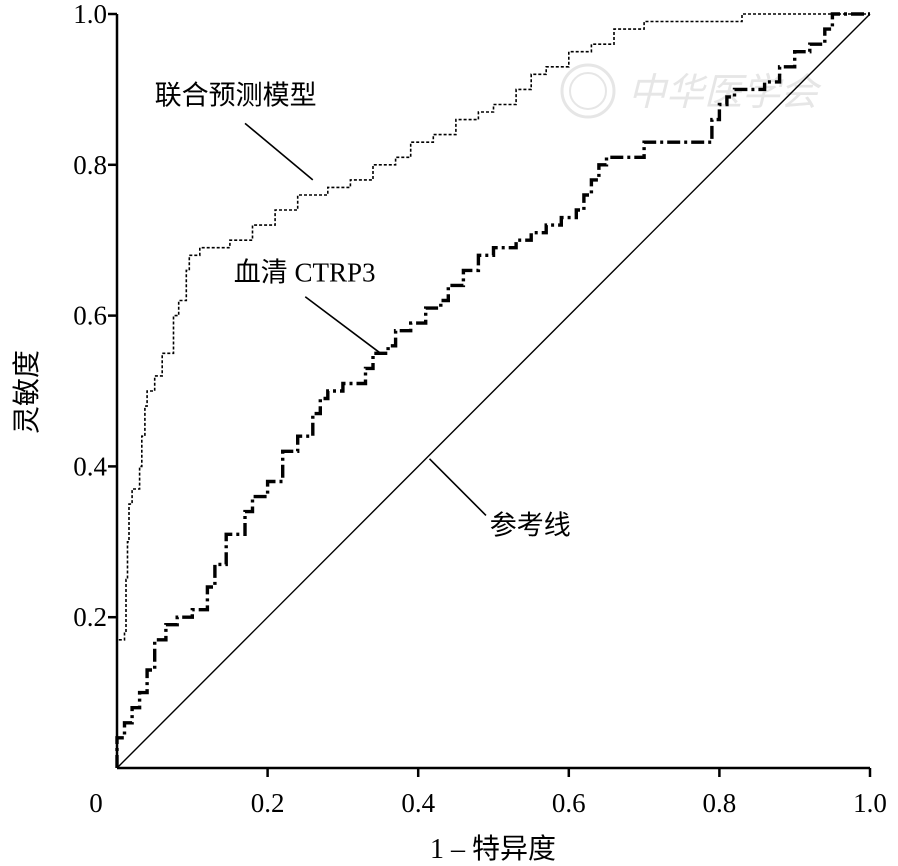 This screenshot has width=898, height=866. What do you see at coordinates (305, 273) in the screenshot?
I see `label-ctrp3: 血清 CTRP3` at bounding box center [305, 273].